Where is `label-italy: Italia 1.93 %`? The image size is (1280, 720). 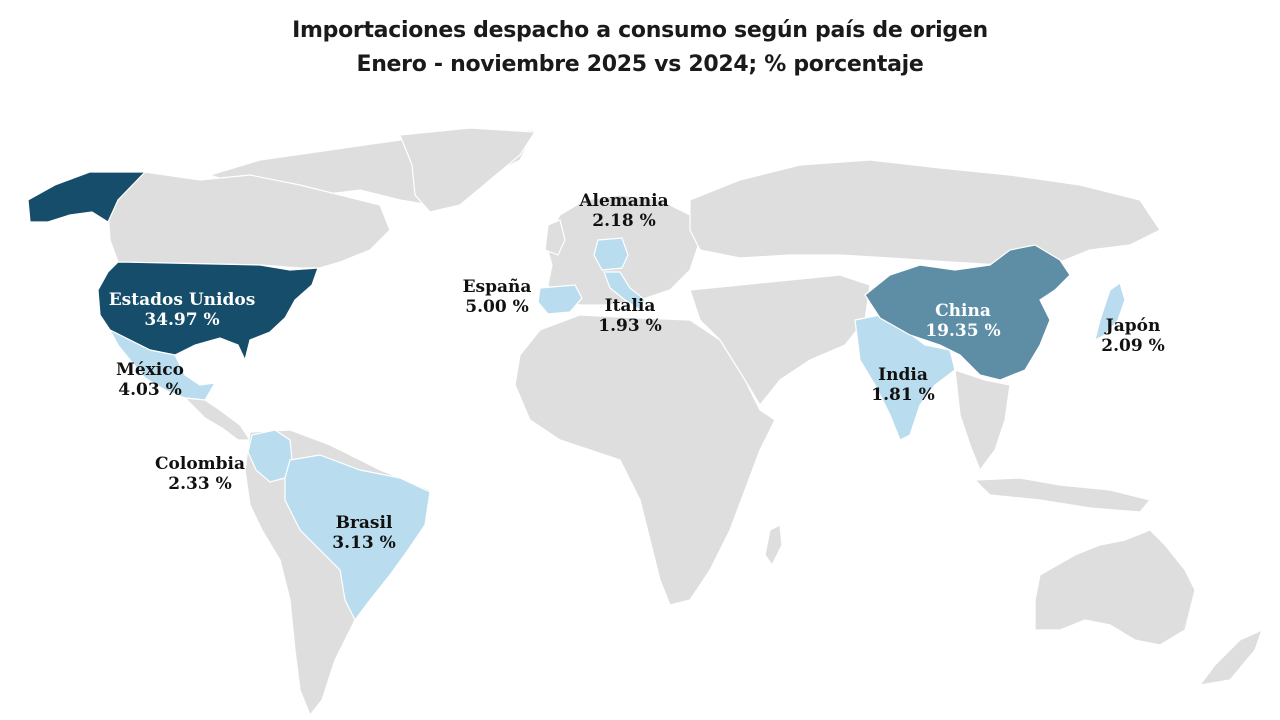 label-italy: Italia 1.93 % is located at coordinates (629, 316).